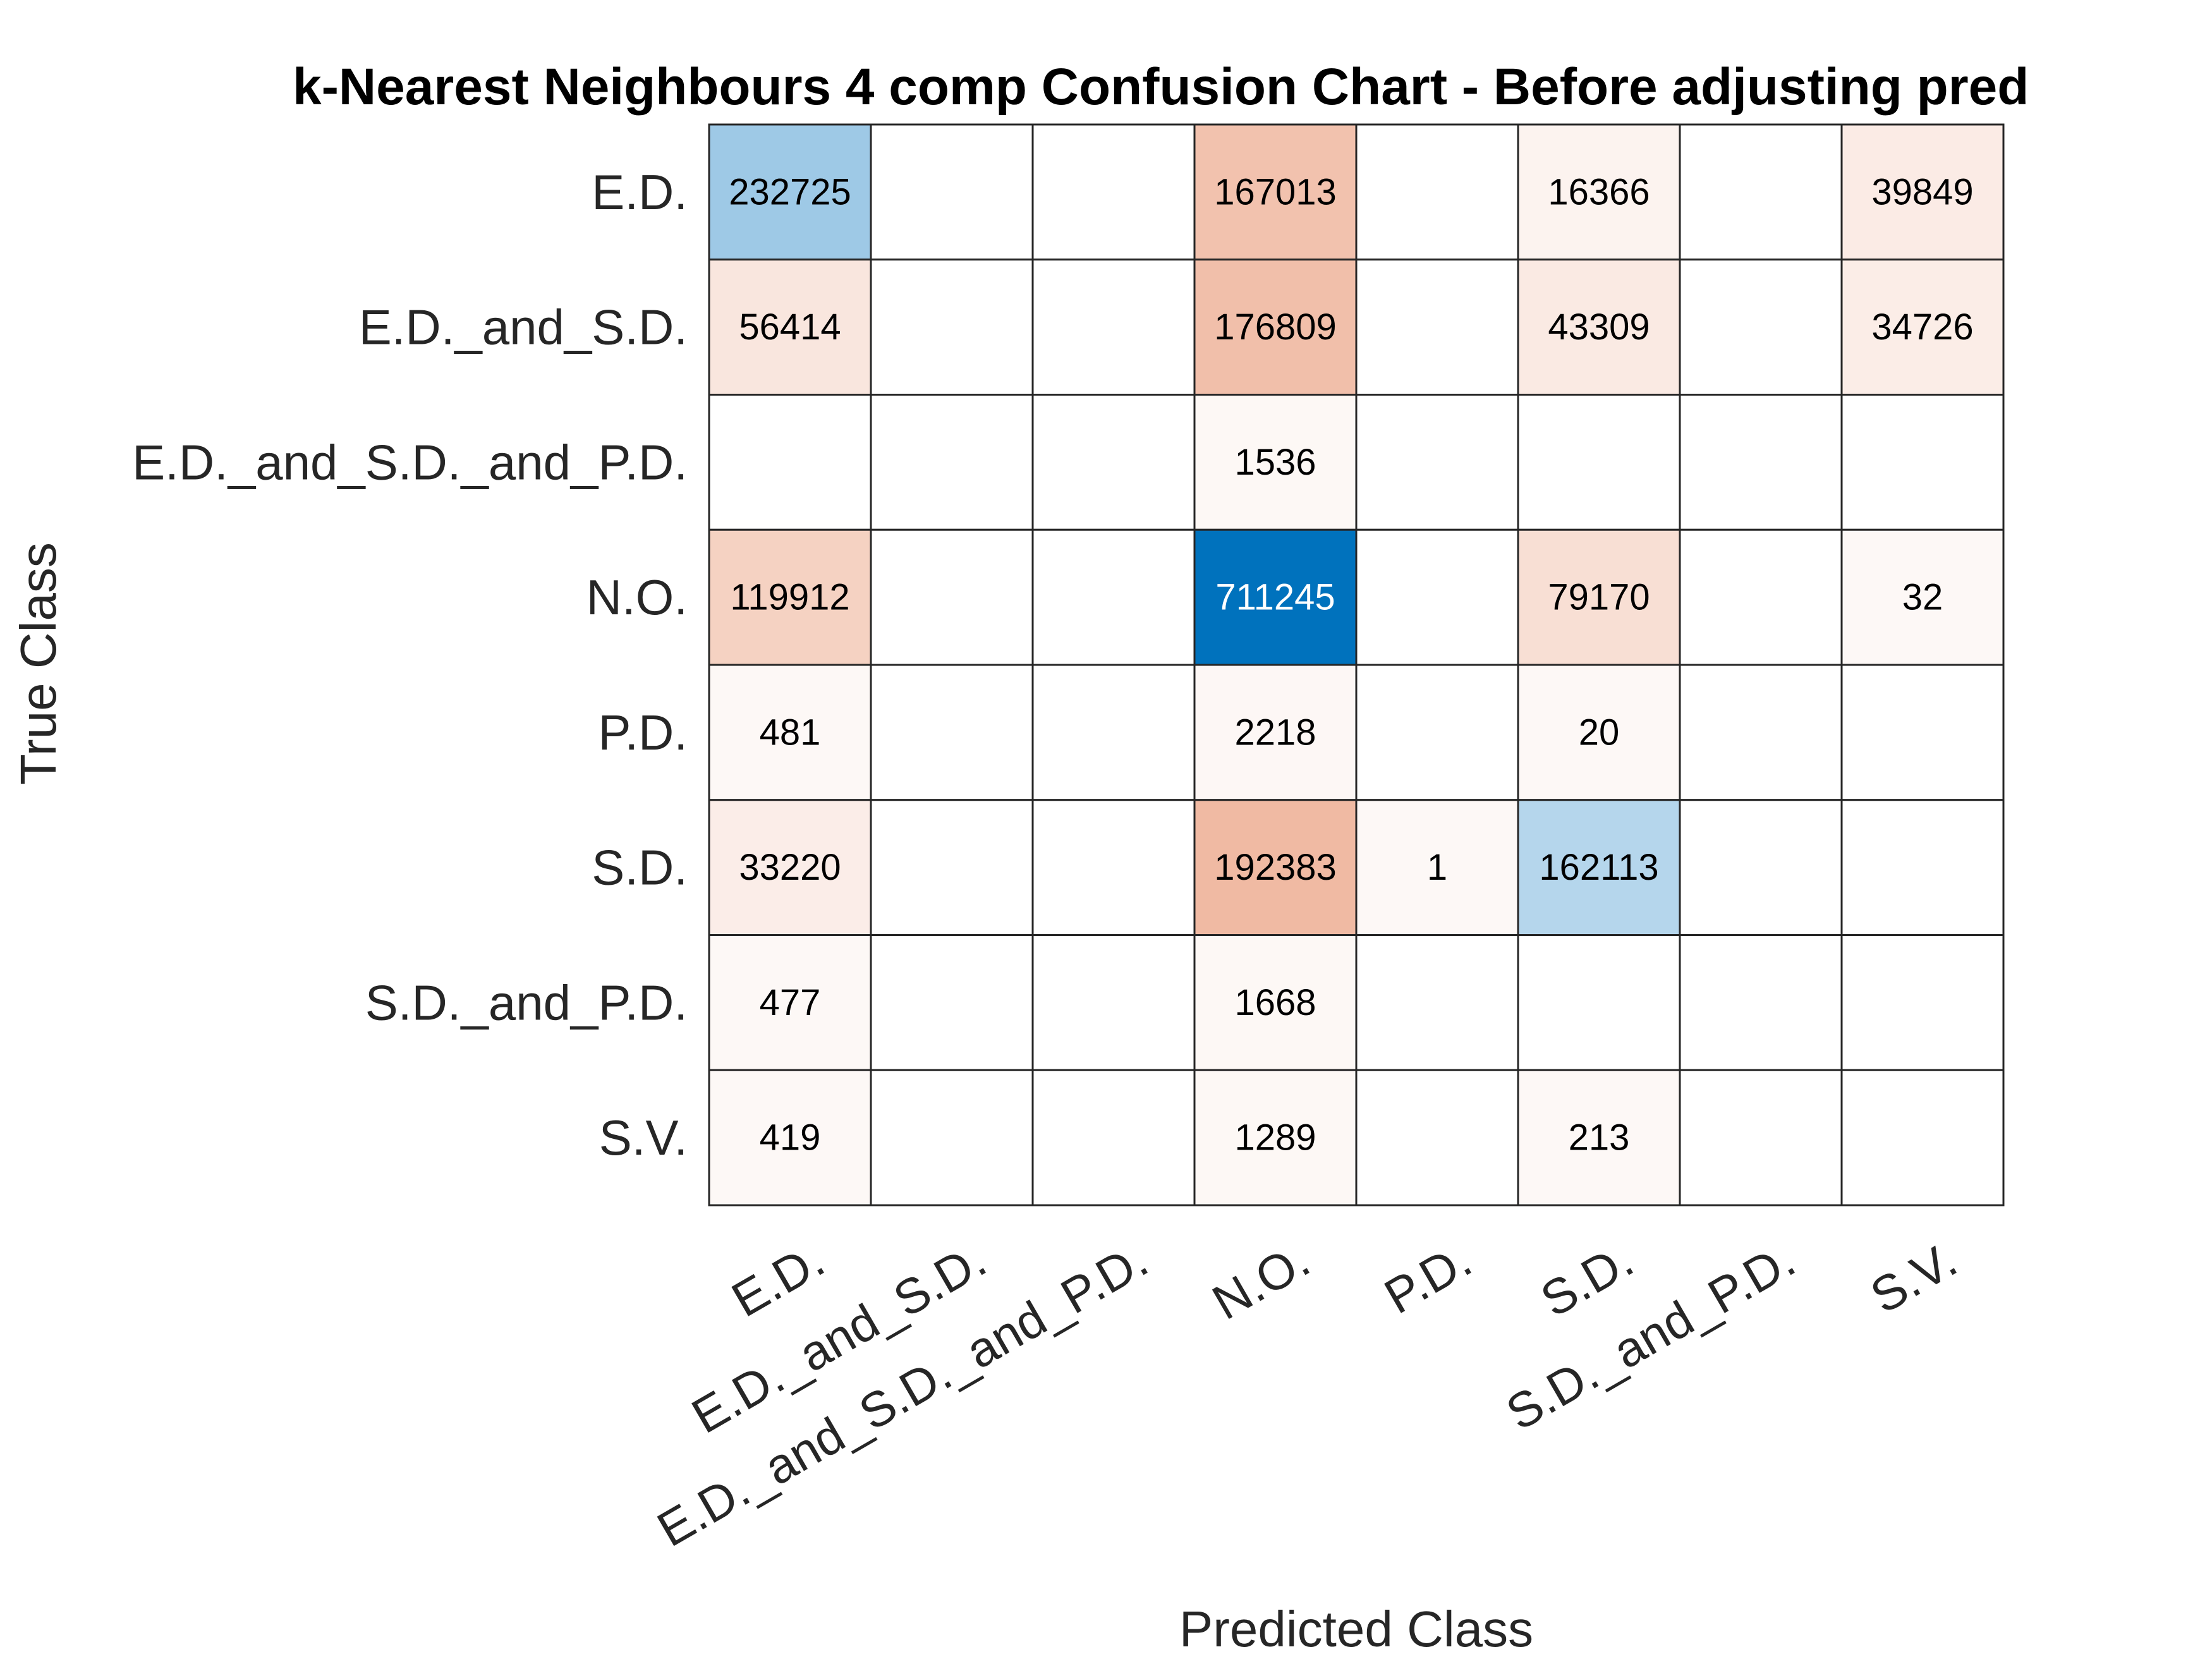  Describe the element at coordinates (1428, 1278) in the screenshot. I see `column-label: P.D.` at that location.